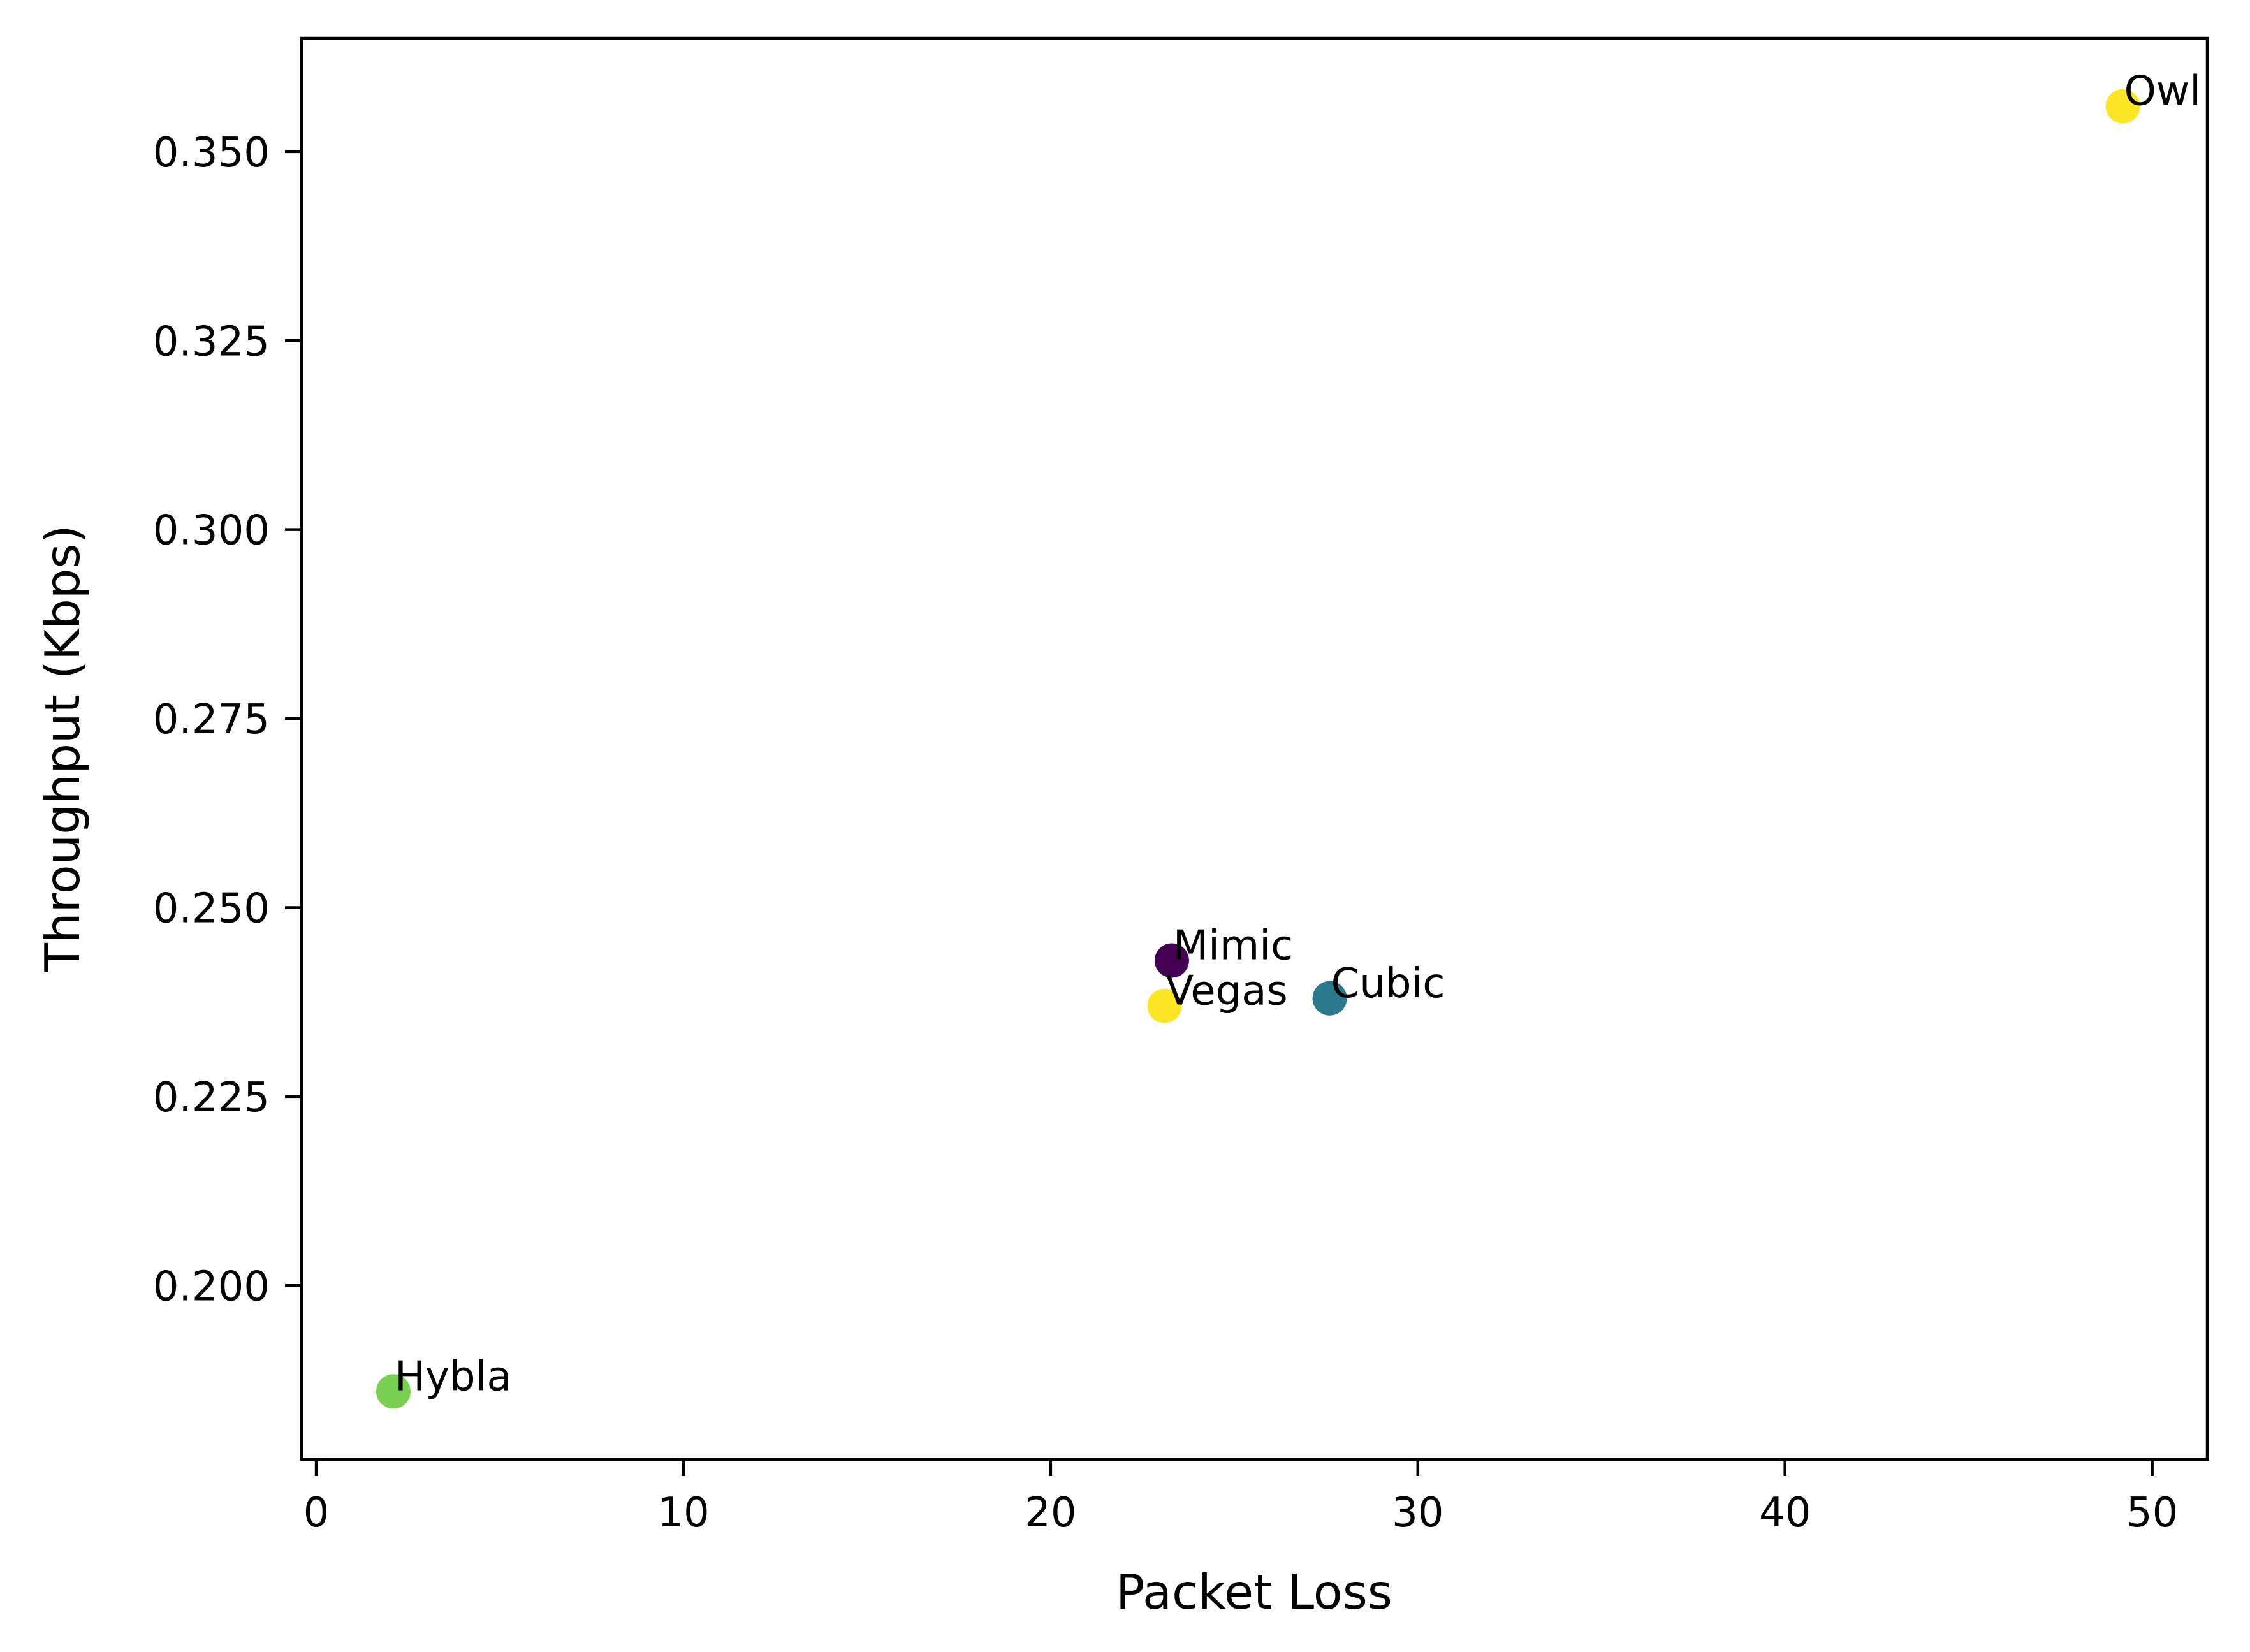  I want to click on point-label-vegas: Vegas, so click(1226, 992).